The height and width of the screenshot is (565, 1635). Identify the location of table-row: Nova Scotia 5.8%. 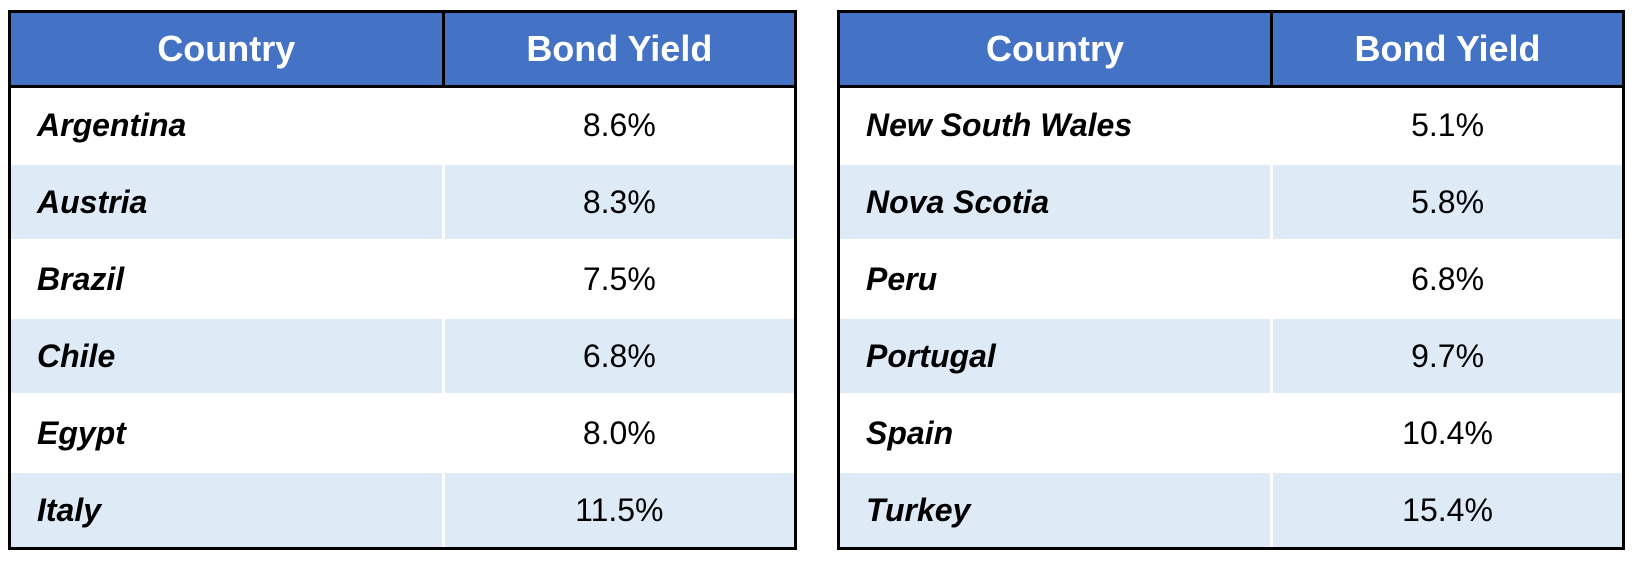
(1231, 200).